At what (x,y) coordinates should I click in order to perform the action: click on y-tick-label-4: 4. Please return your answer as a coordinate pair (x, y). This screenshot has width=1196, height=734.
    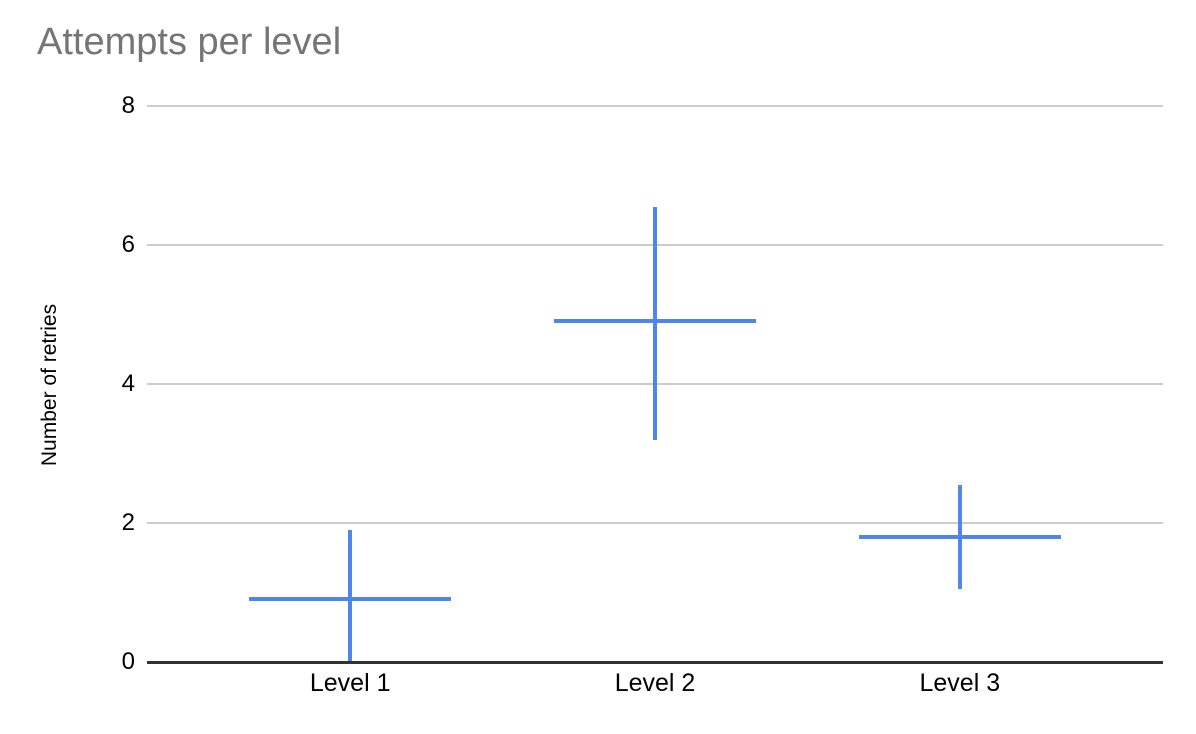
    Looking at the image, I should click on (128, 383).